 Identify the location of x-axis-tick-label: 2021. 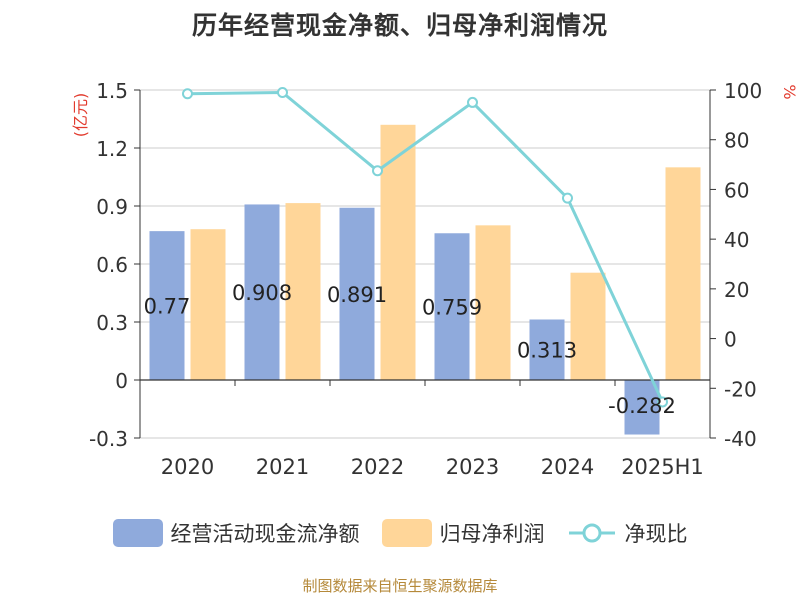
(282, 467).